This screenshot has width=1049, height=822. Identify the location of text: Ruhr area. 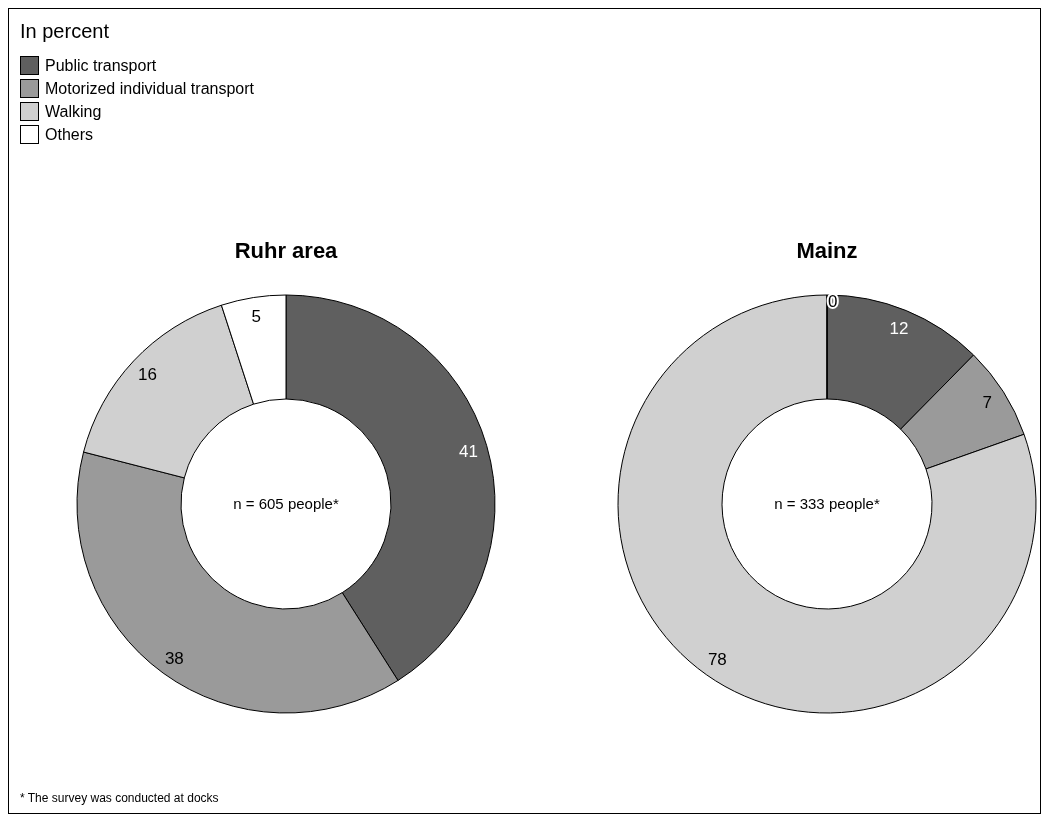
(286, 250).